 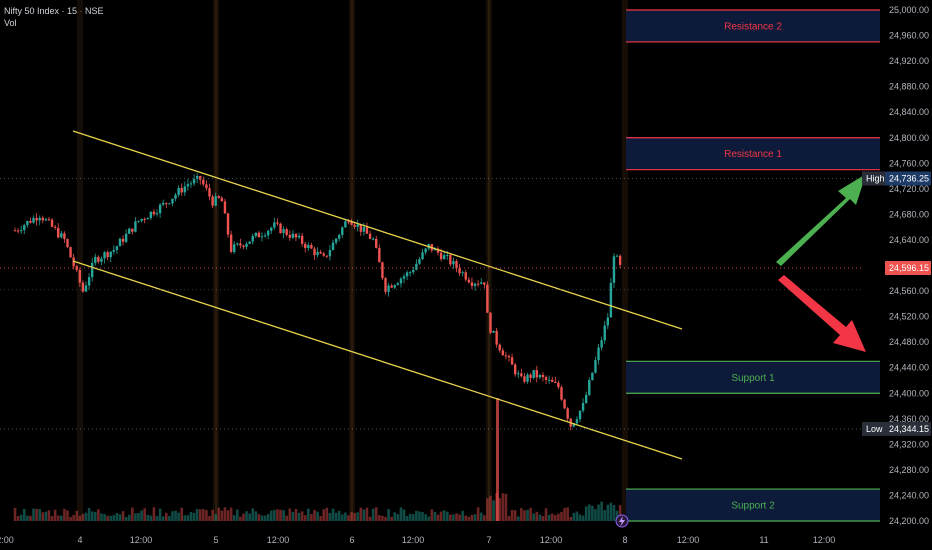 What do you see at coordinates (909, 342) in the screenshot?
I see `y-tick-label: 24,480.00` at bounding box center [909, 342].